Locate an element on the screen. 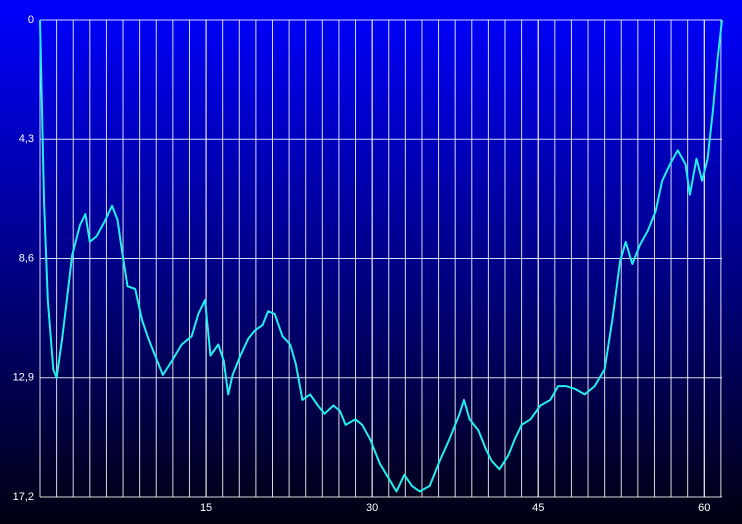 The height and width of the screenshot is (524, 742). y-tick-label: 8,6 is located at coordinates (26, 258).